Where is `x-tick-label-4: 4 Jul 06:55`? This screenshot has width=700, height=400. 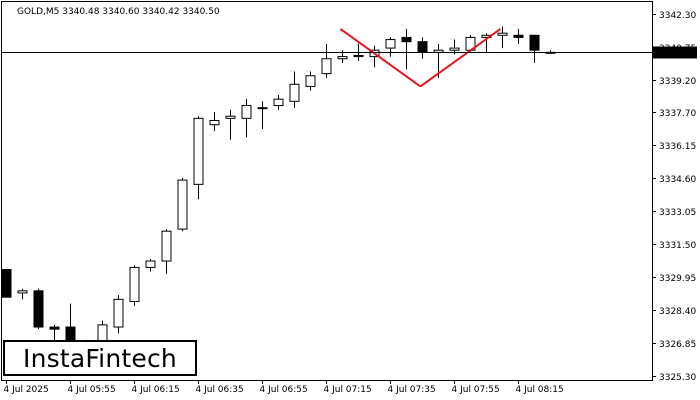 x-tick-label-4: 4 Jul 06:55 is located at coordinates (284, 390).